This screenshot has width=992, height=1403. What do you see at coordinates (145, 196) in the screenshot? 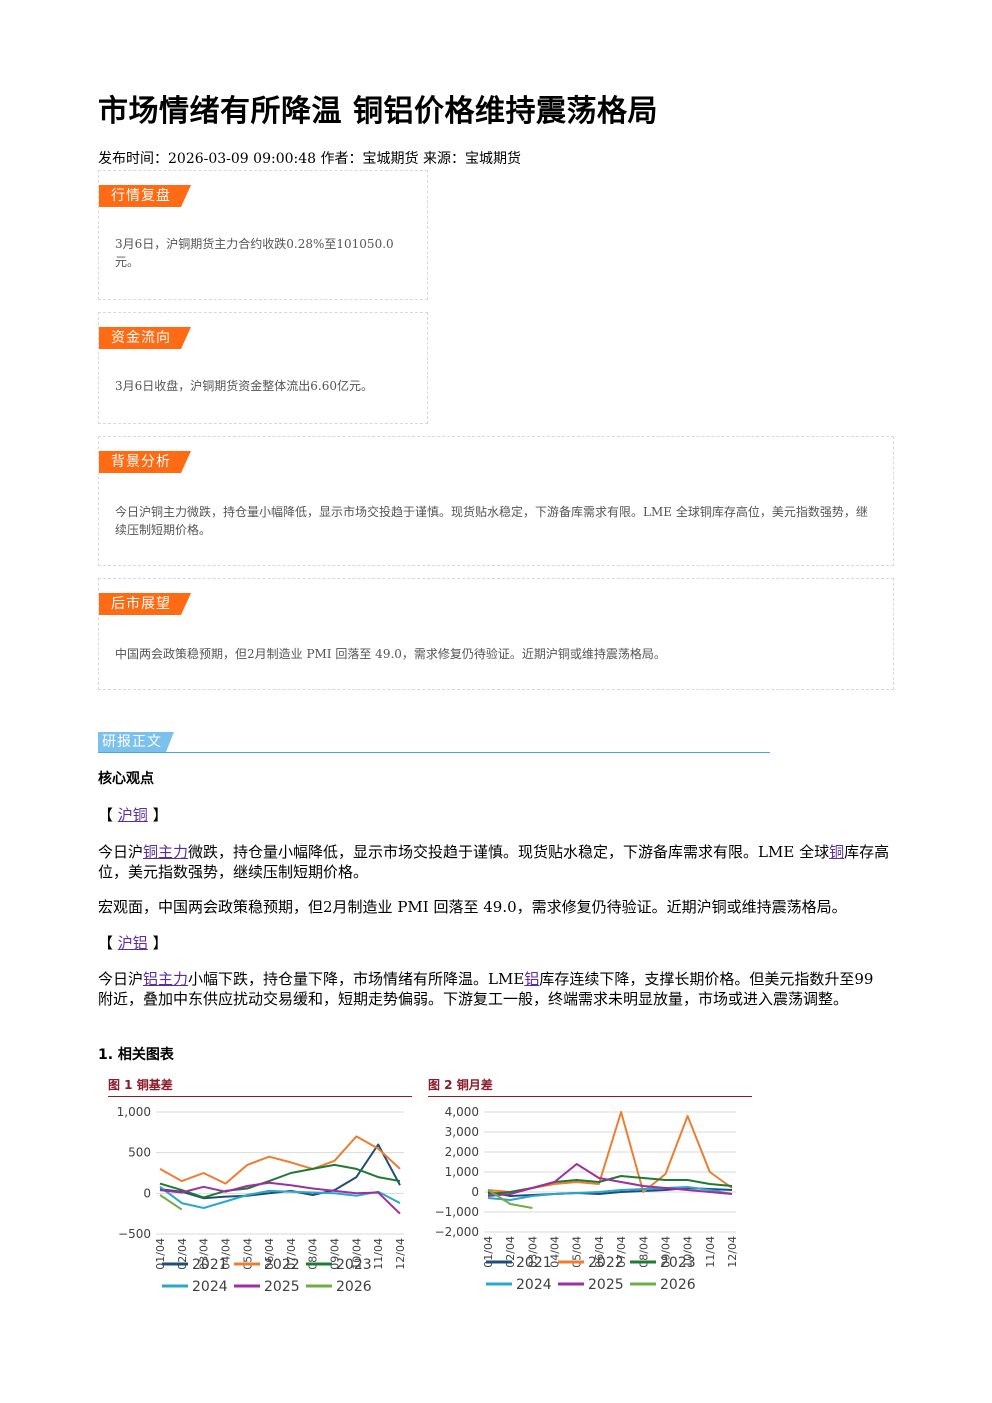
I see `market-review-tag: 行情复盘` at bounding box center [145, 196].